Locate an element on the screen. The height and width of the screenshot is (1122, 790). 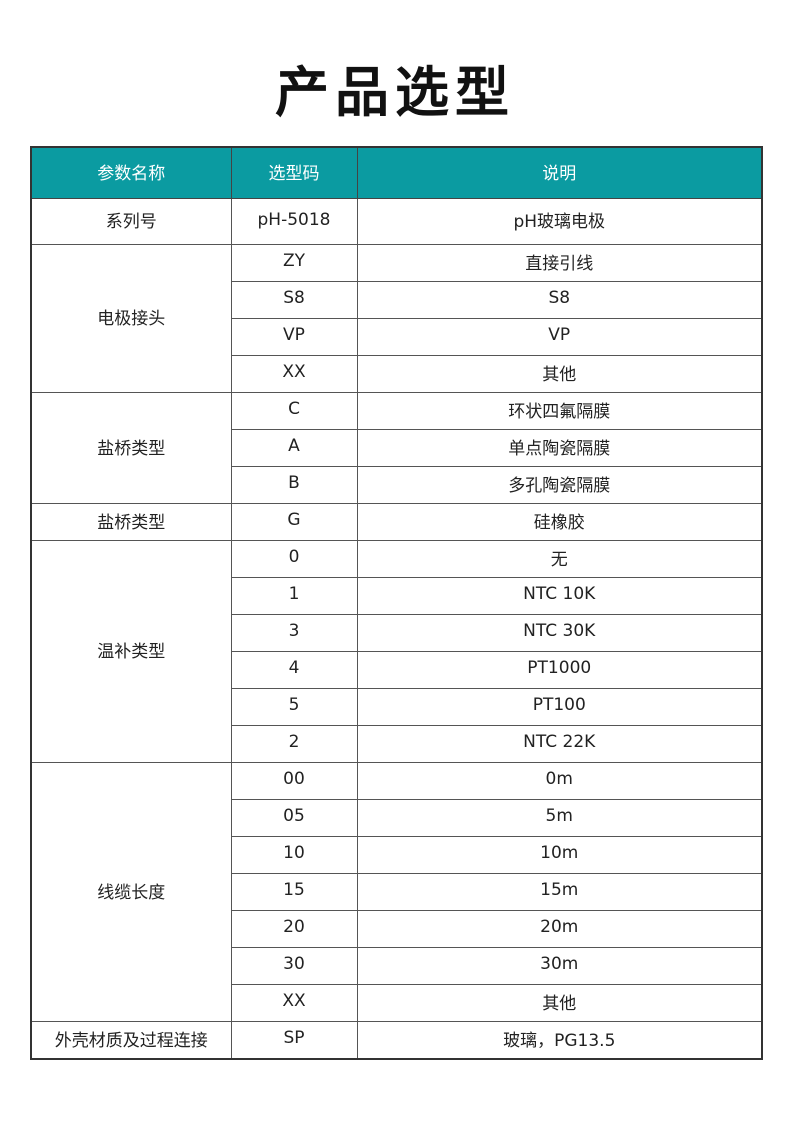
code-cell: 1 is located at coordinates (294, 596).